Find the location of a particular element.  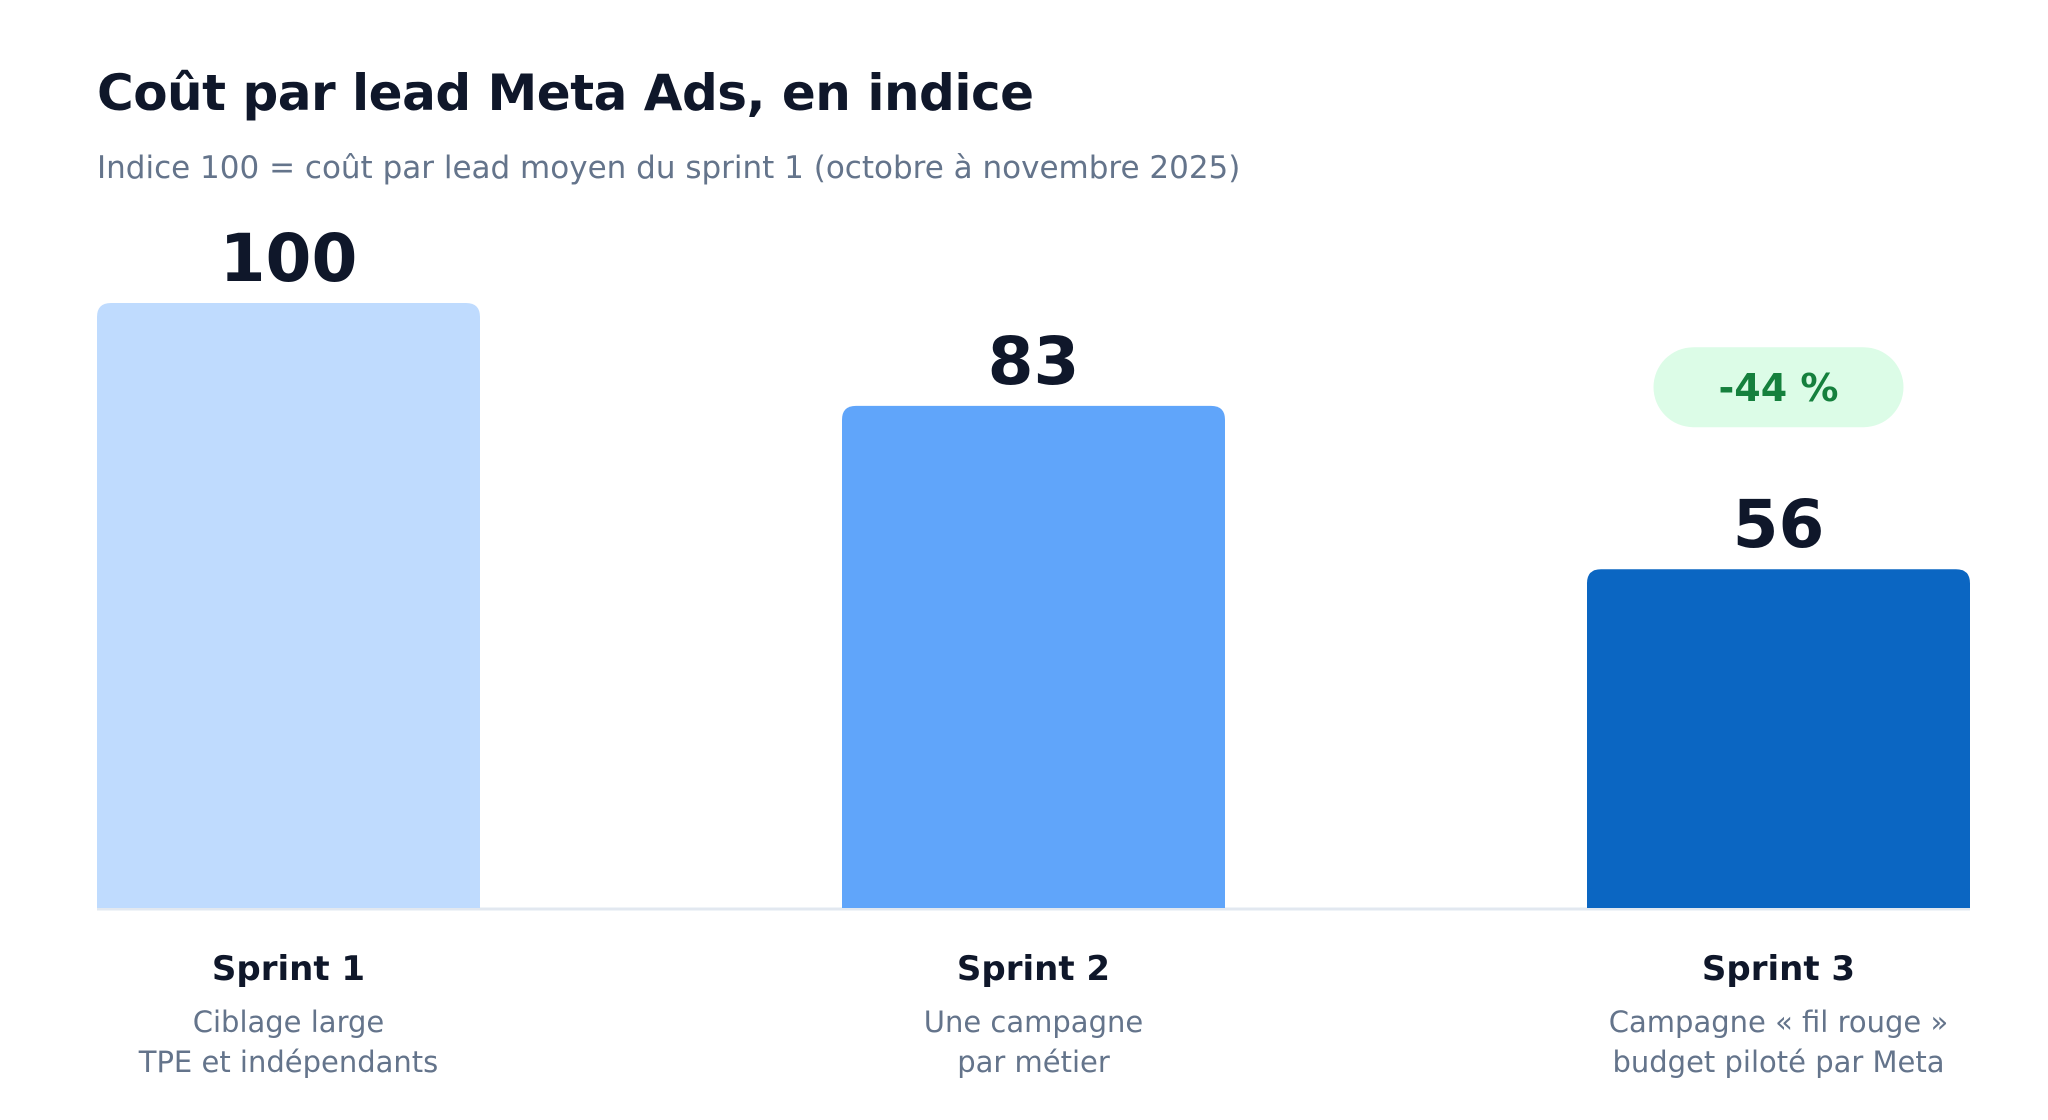

bar-2-bottom is located at coordinates (1033, 898).